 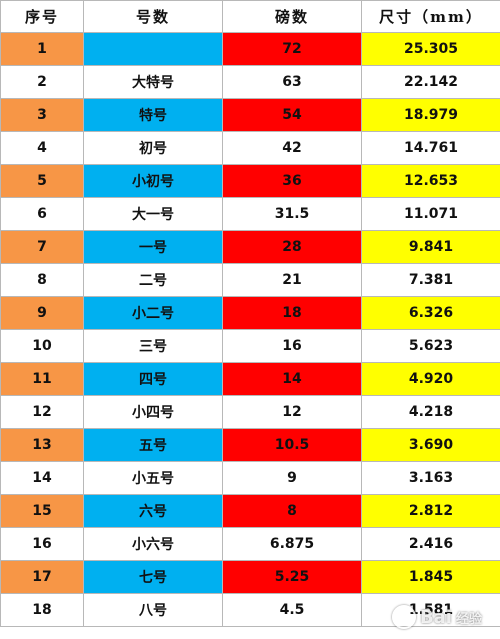 What do you see at coordinates (292, 478) in the screenshot?
I see `cell-points: 9` at bounding box center [292, 478].